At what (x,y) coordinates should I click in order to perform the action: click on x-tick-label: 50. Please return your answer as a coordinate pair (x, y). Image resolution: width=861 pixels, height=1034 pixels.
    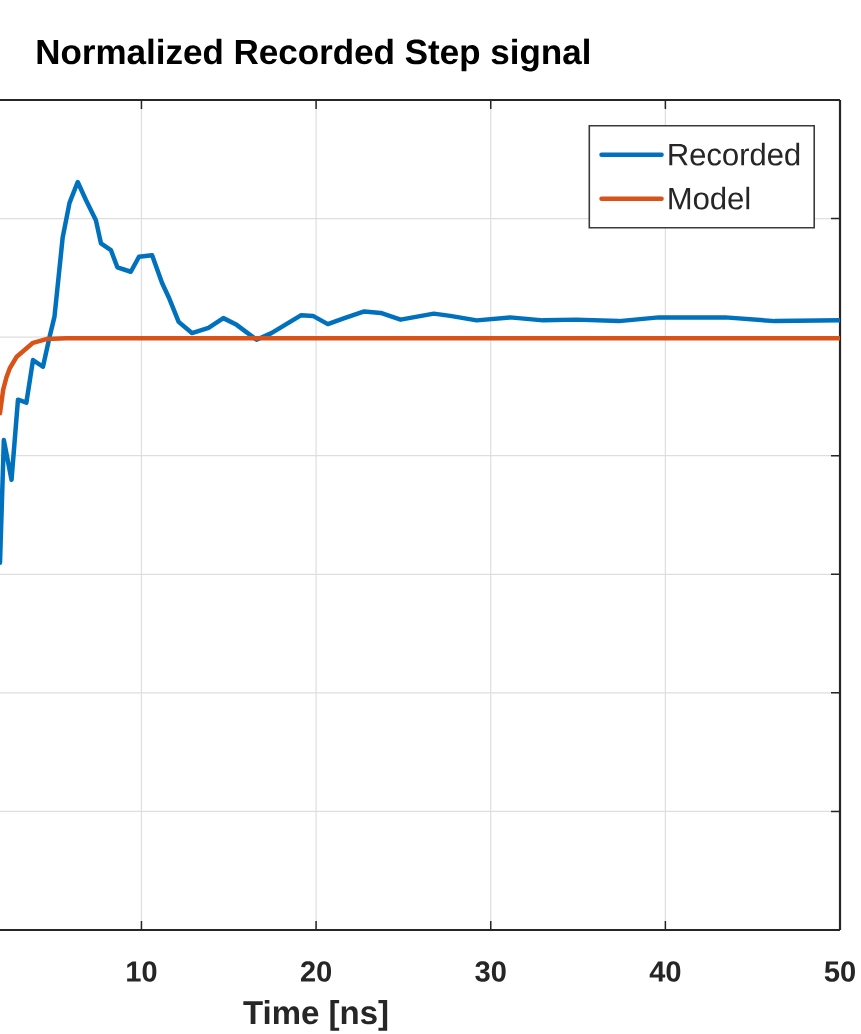
    Looking at the image, I should click on (839, 971).